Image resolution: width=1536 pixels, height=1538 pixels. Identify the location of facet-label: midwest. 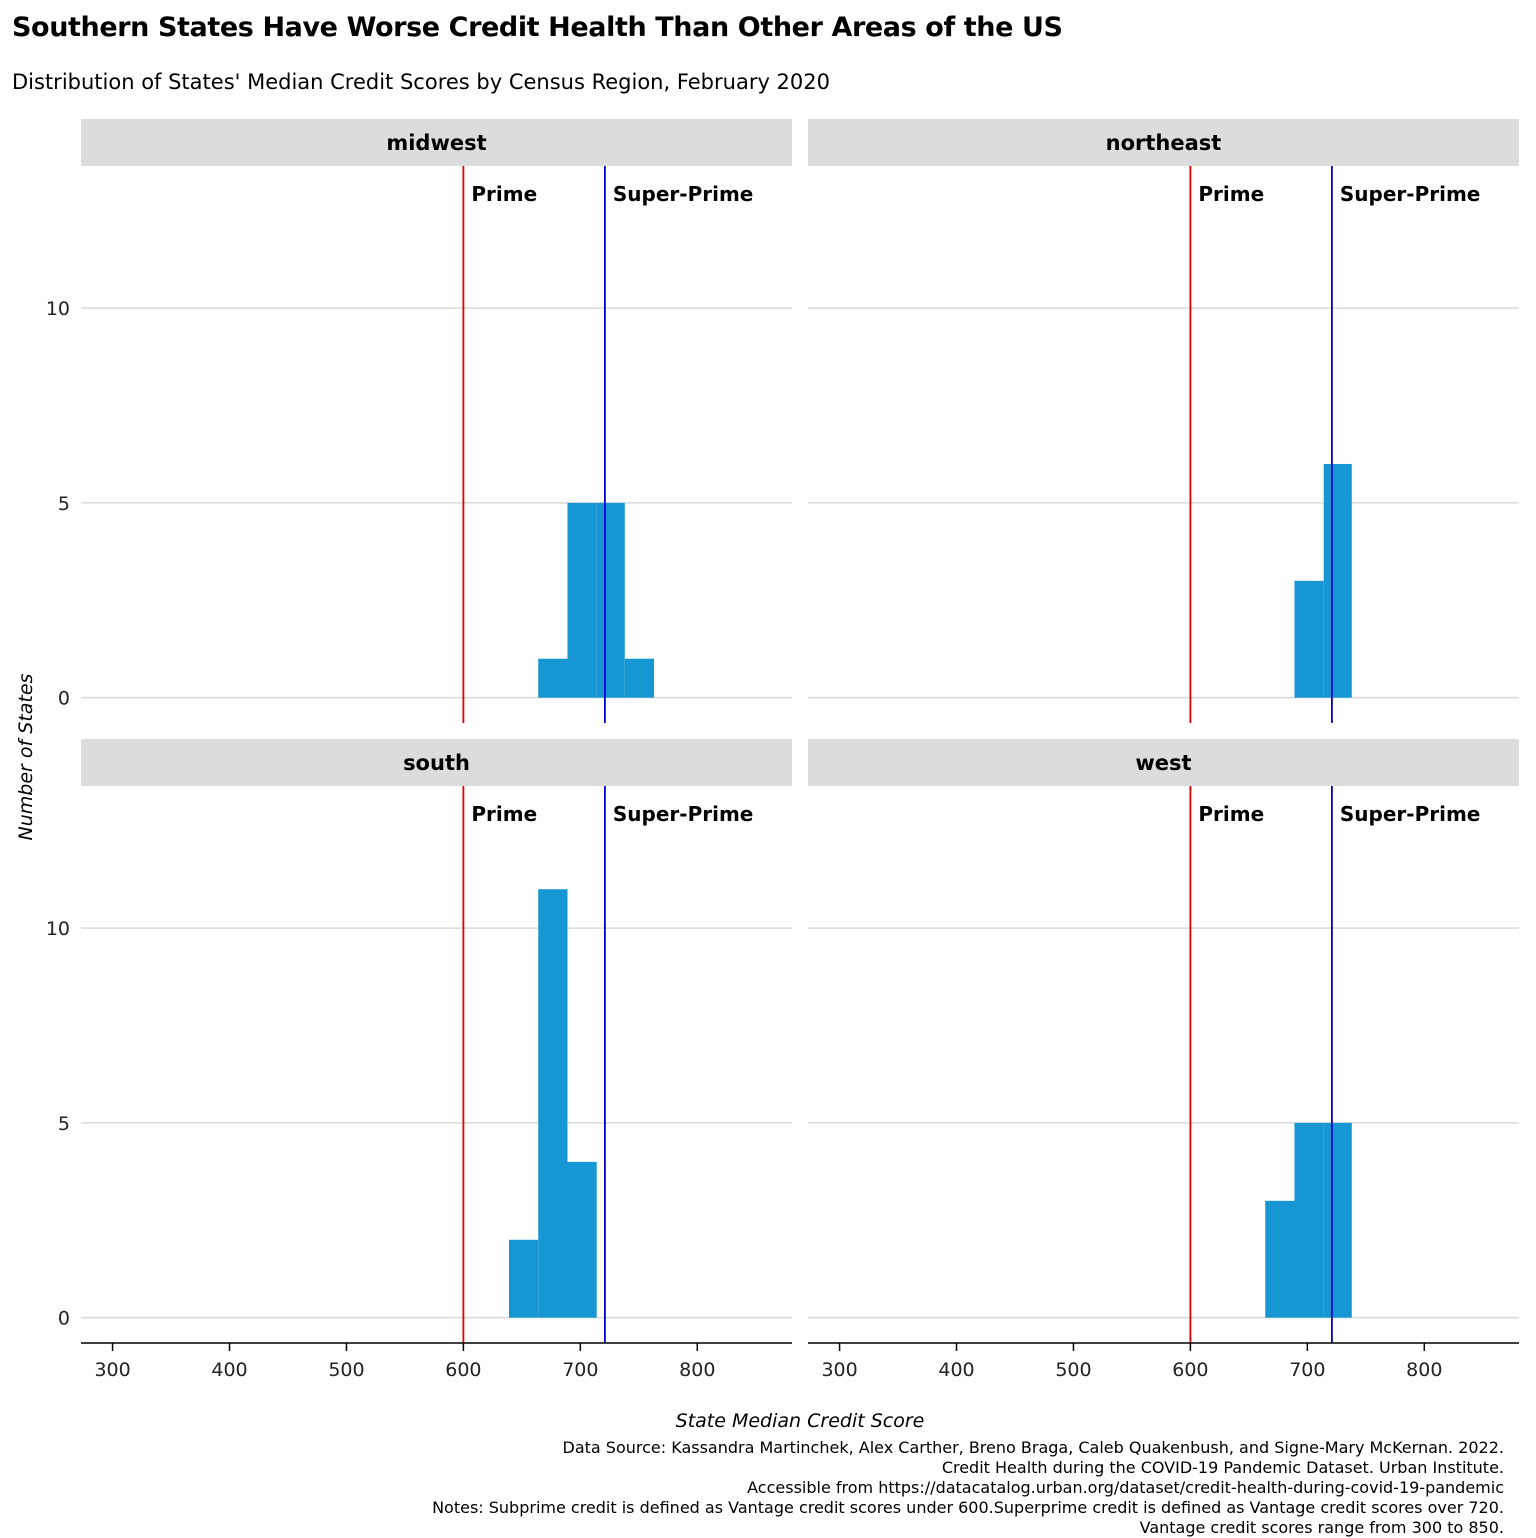
(436, 143).